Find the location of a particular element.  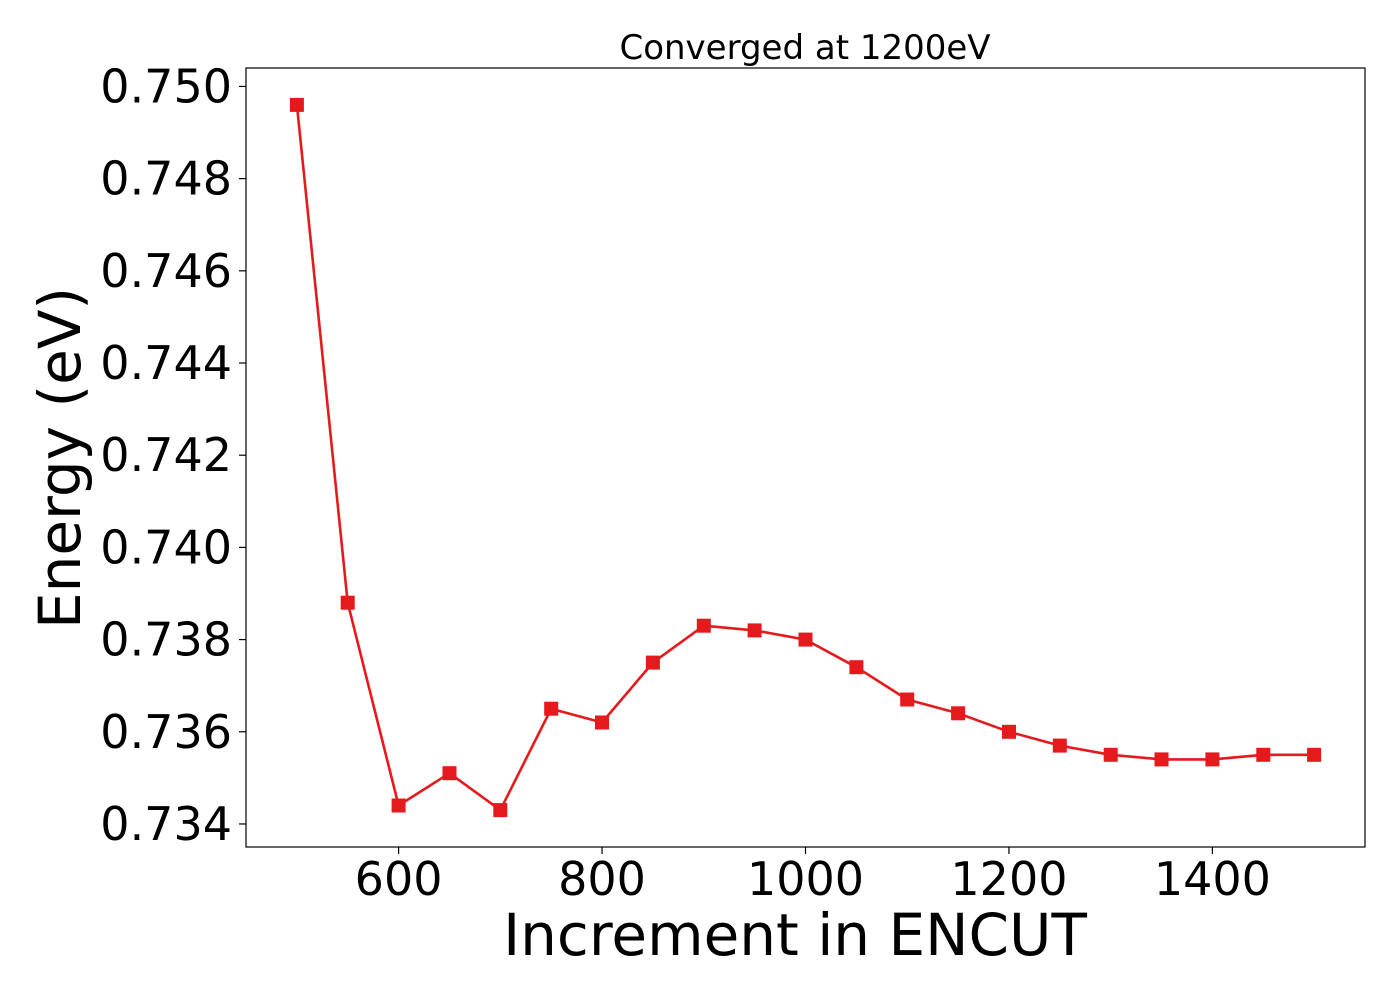

chart-title: Converged at 1200eV is located at coordinates (804, 48).